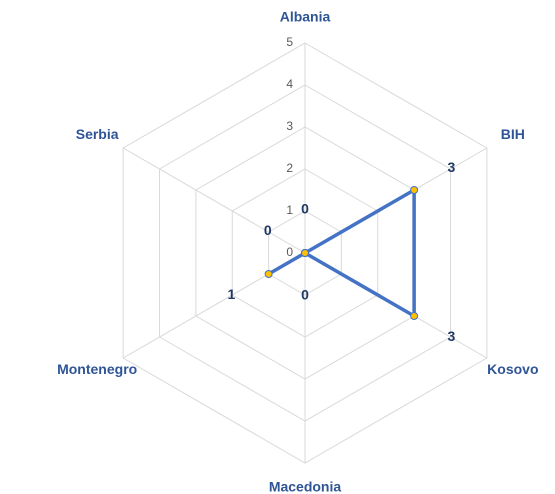  What do you see at coordinates (289, 210) in the screenshot?
I see `y-tick-label: 1` at bounding box center [289, 210].